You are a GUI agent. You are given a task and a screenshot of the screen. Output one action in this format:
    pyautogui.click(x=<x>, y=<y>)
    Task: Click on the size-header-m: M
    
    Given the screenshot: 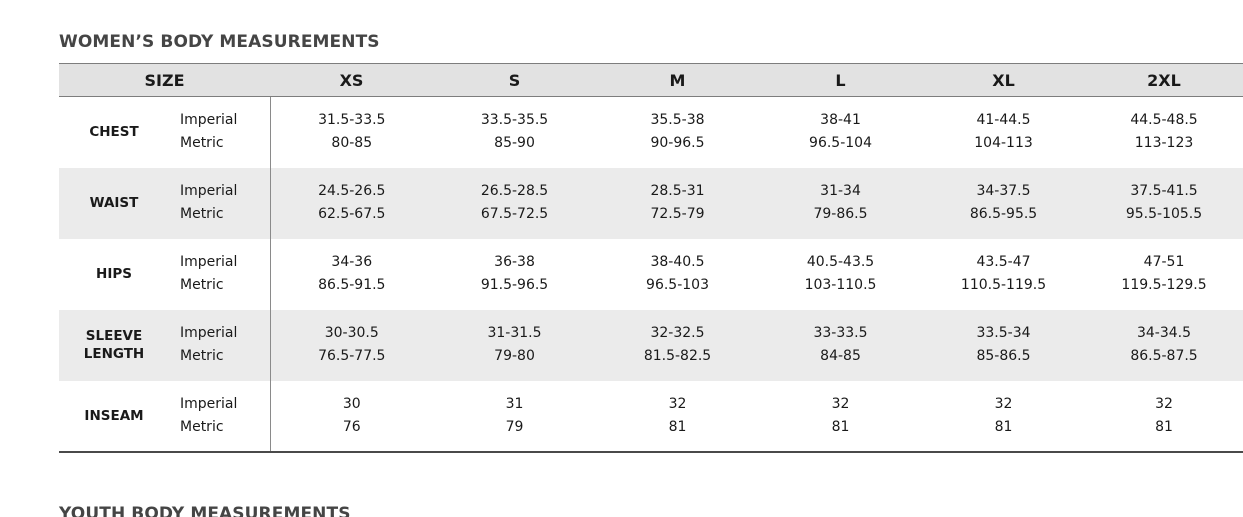 What is the action you would take?
    pyautogui.click(x=678, y=80)
    